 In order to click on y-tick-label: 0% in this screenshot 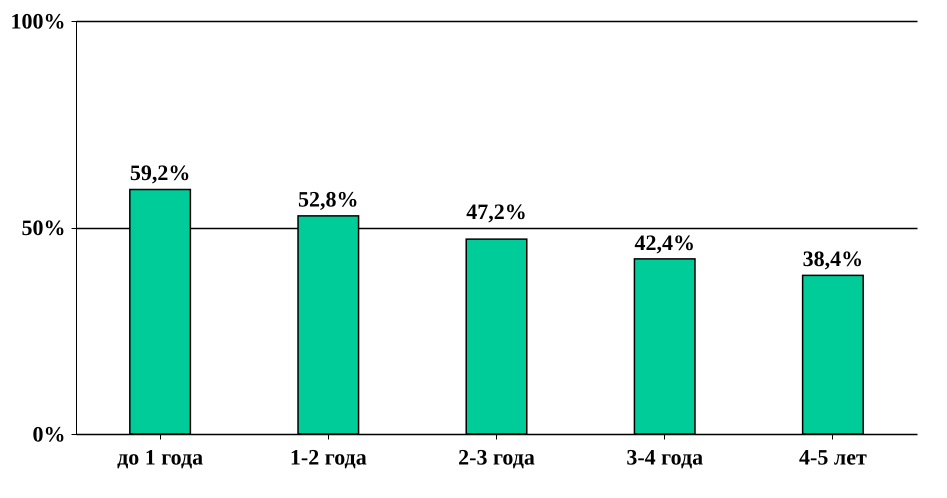, I will do `click(49, 434)`.